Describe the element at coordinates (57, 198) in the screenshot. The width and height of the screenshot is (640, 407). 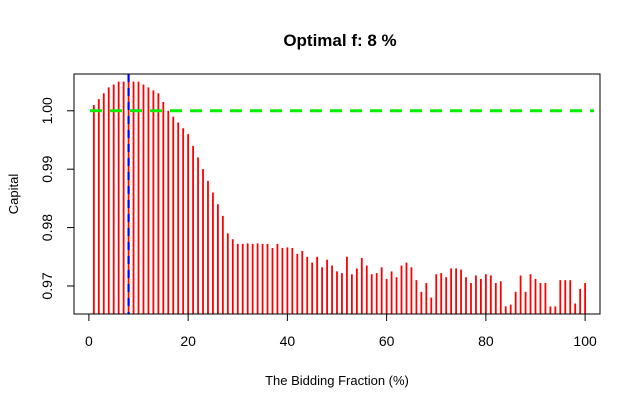
I see `y-axis: 0.97 0.98 0.99 1.00` at that location.